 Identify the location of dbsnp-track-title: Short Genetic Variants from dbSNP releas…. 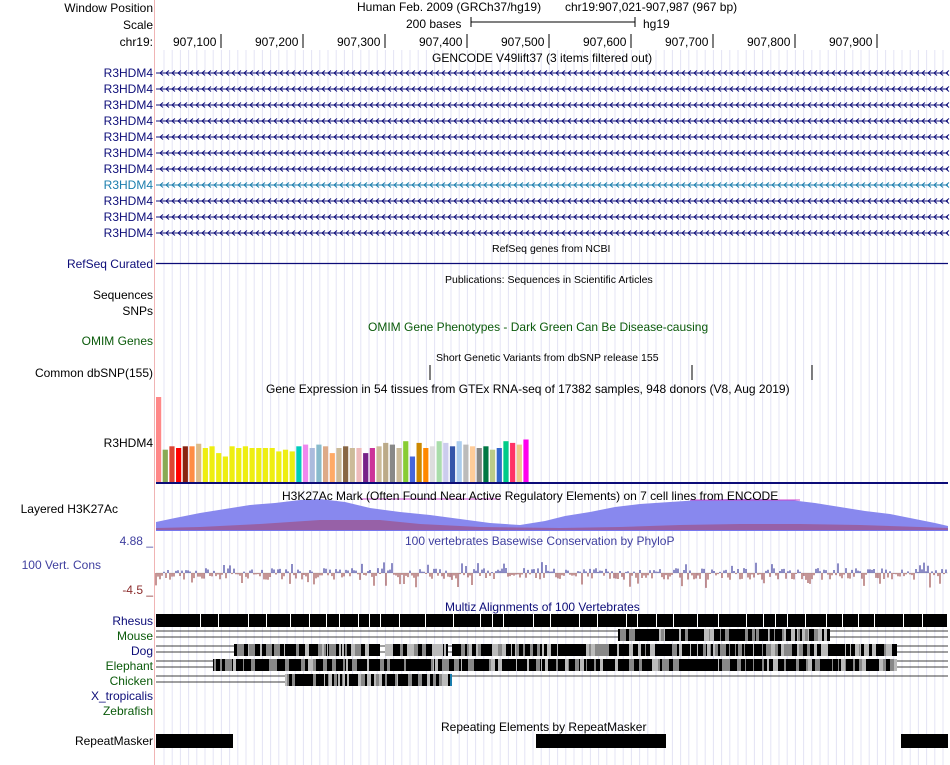
(547, 358).